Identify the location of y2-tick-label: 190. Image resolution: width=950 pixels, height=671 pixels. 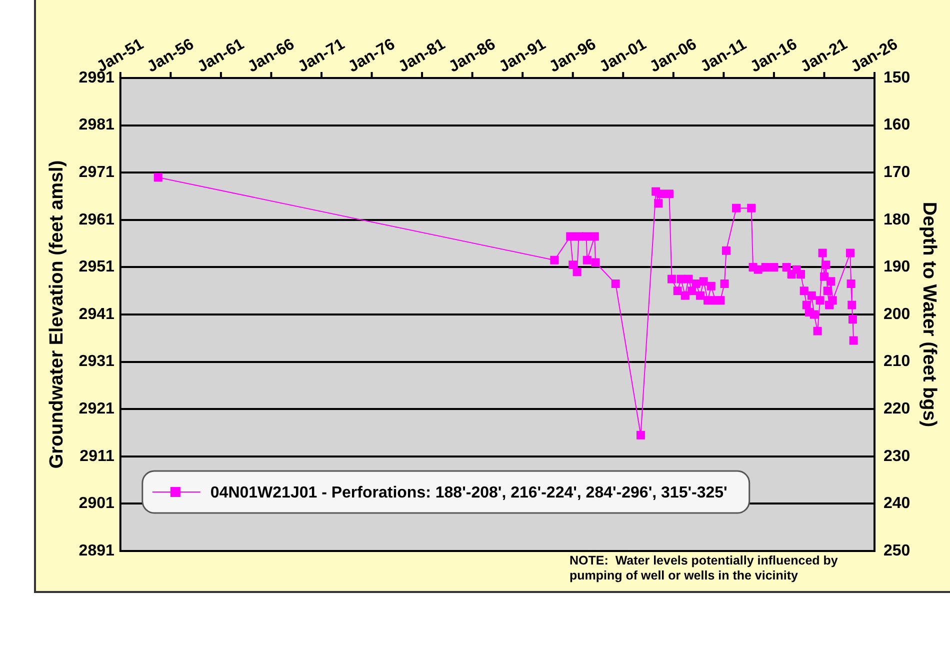
(897, 267).